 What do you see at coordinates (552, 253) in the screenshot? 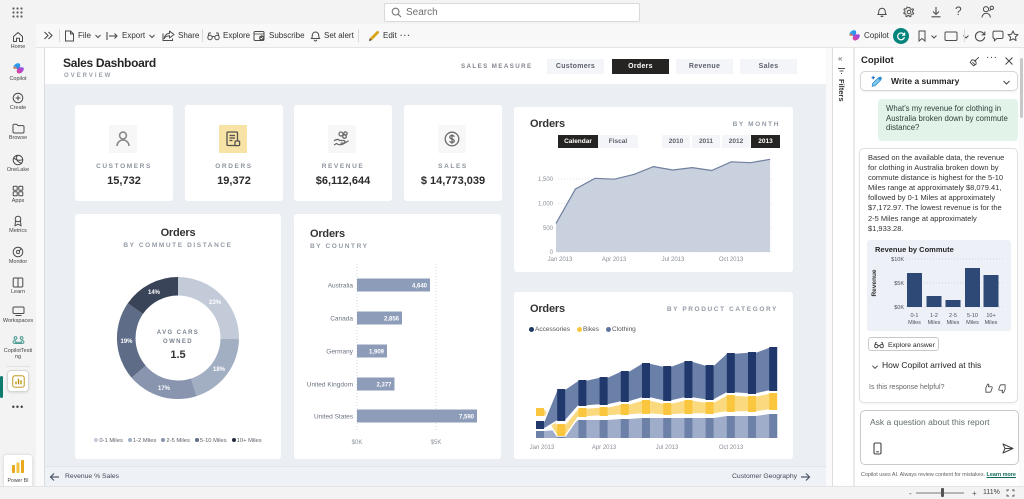
I see `svg-text: 0` at bounding box center [552, 253].